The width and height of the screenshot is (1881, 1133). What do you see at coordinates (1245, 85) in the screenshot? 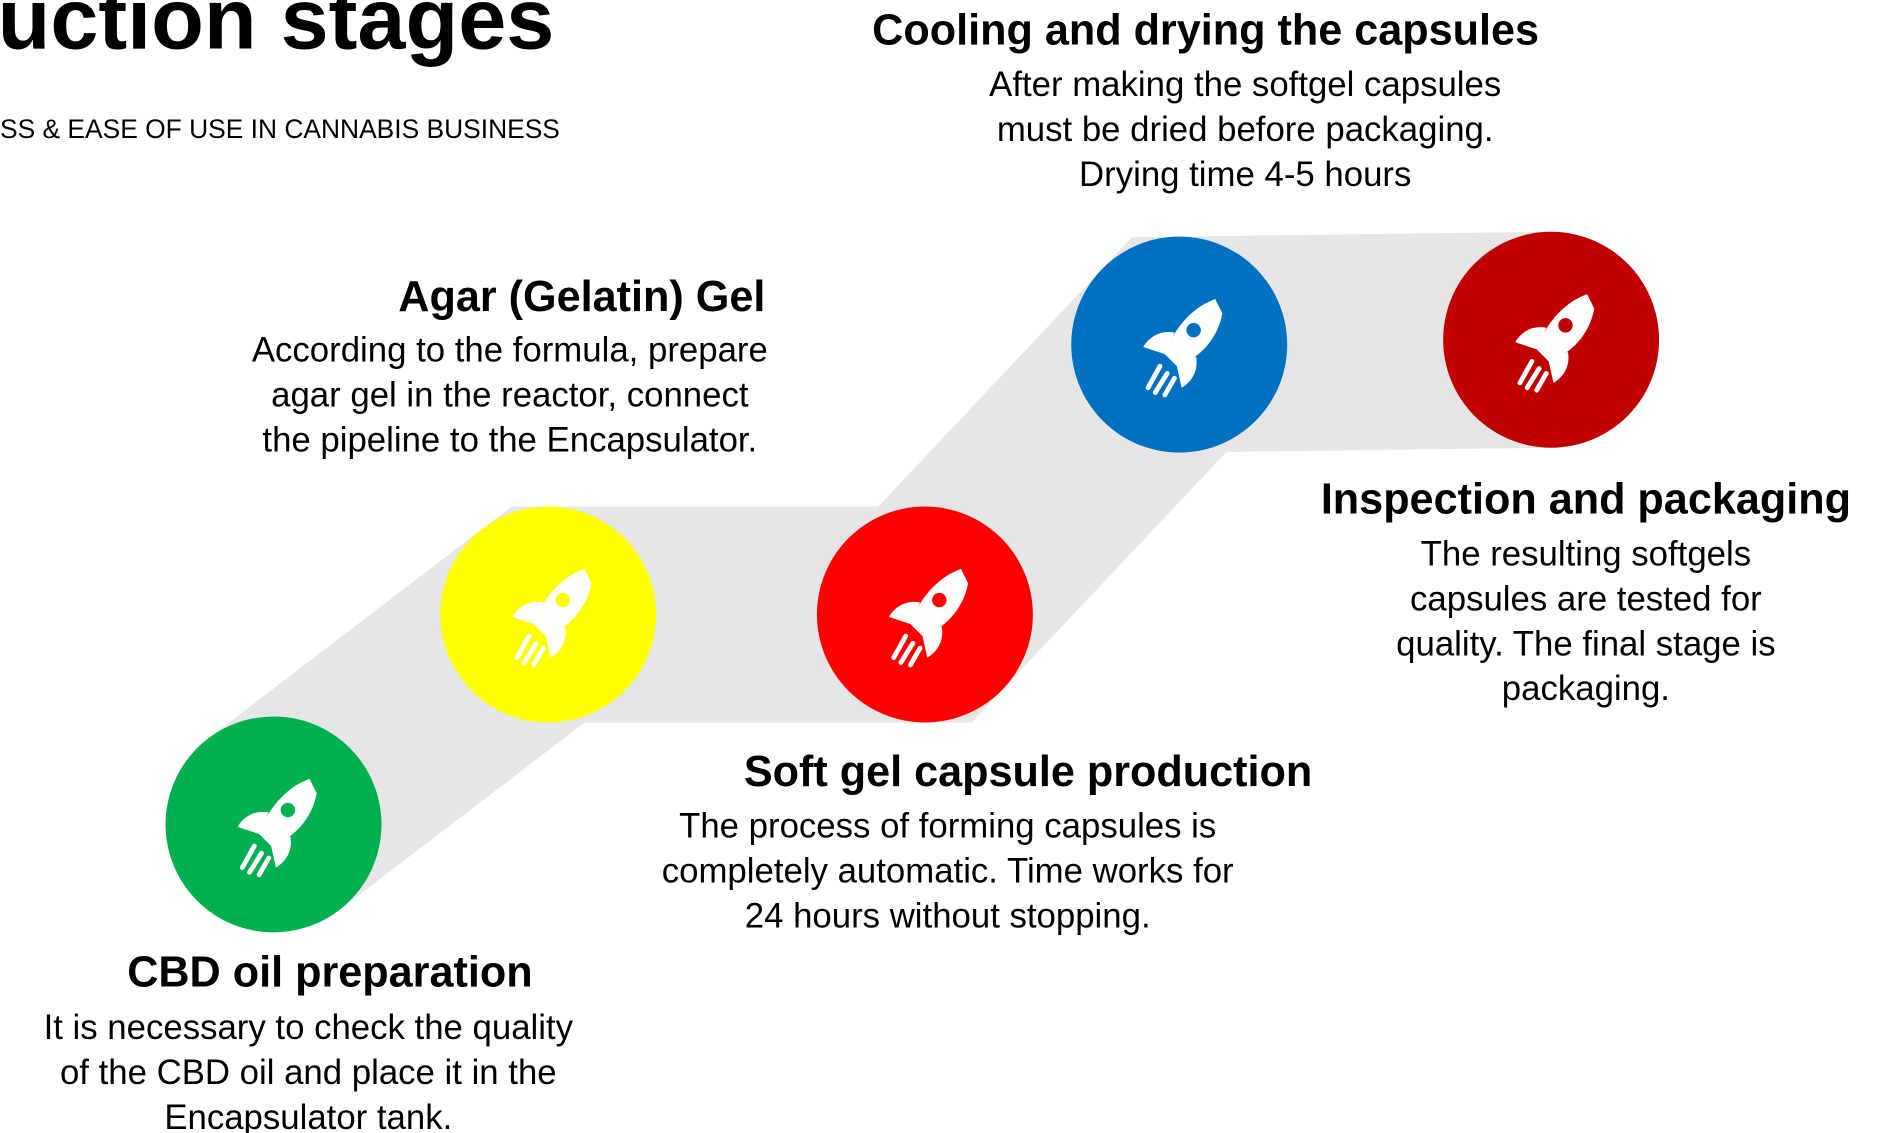
I see `step-text: After making the softgel capsules` at bounding box center [1245, 85].